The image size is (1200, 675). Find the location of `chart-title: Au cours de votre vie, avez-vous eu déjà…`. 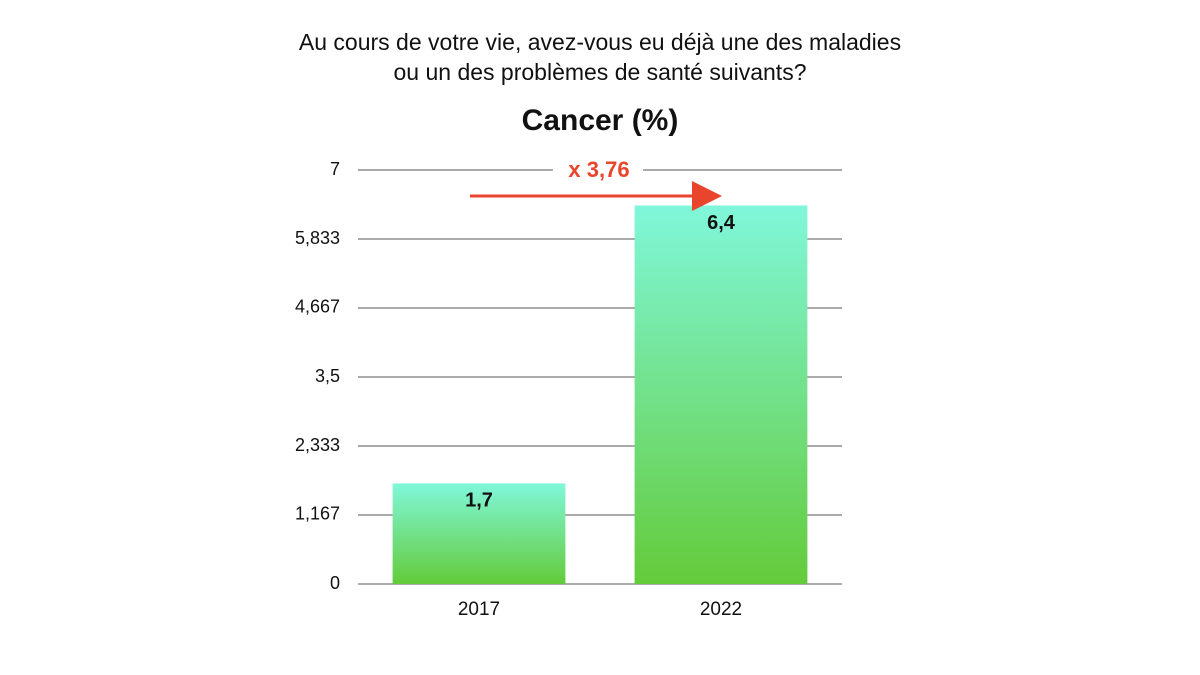

chart-title: Au cours de votre vie, avez-vous eu déjà… is located at coordinates (600, 42).